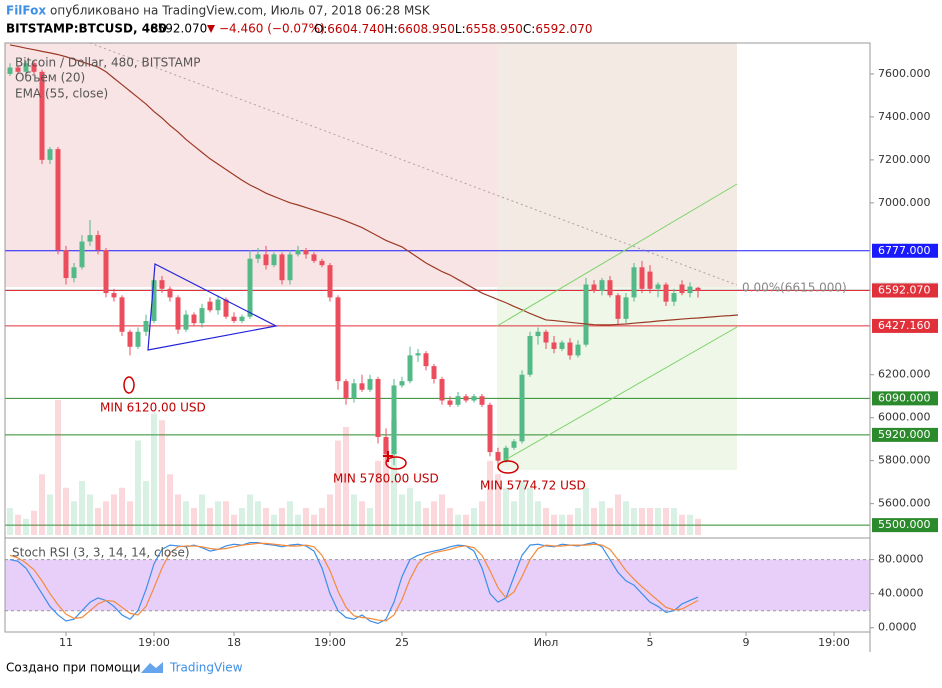 This screenshot has width=942, height=688. Describe the element at coordinates (546, 642) in the screenshot. I see `x-tick-label: Июл` at that location.